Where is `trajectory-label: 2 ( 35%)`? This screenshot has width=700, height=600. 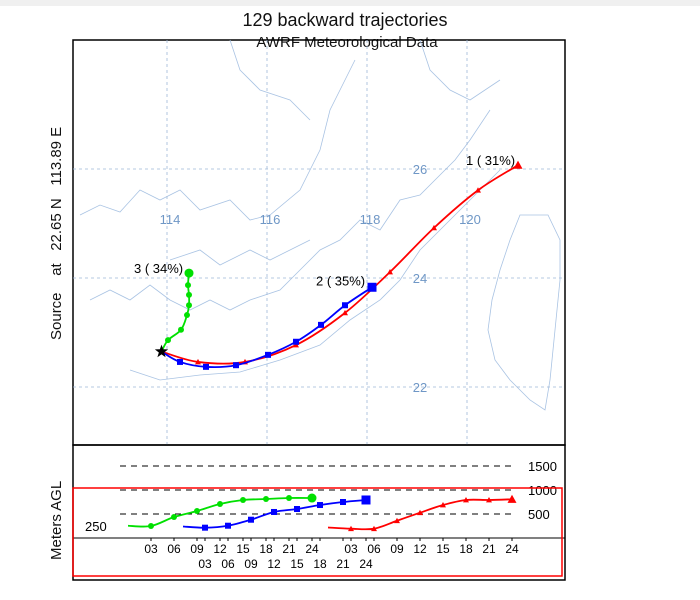 trajectory-label: 2 ( 35%) is located at coordinates (340, 280).